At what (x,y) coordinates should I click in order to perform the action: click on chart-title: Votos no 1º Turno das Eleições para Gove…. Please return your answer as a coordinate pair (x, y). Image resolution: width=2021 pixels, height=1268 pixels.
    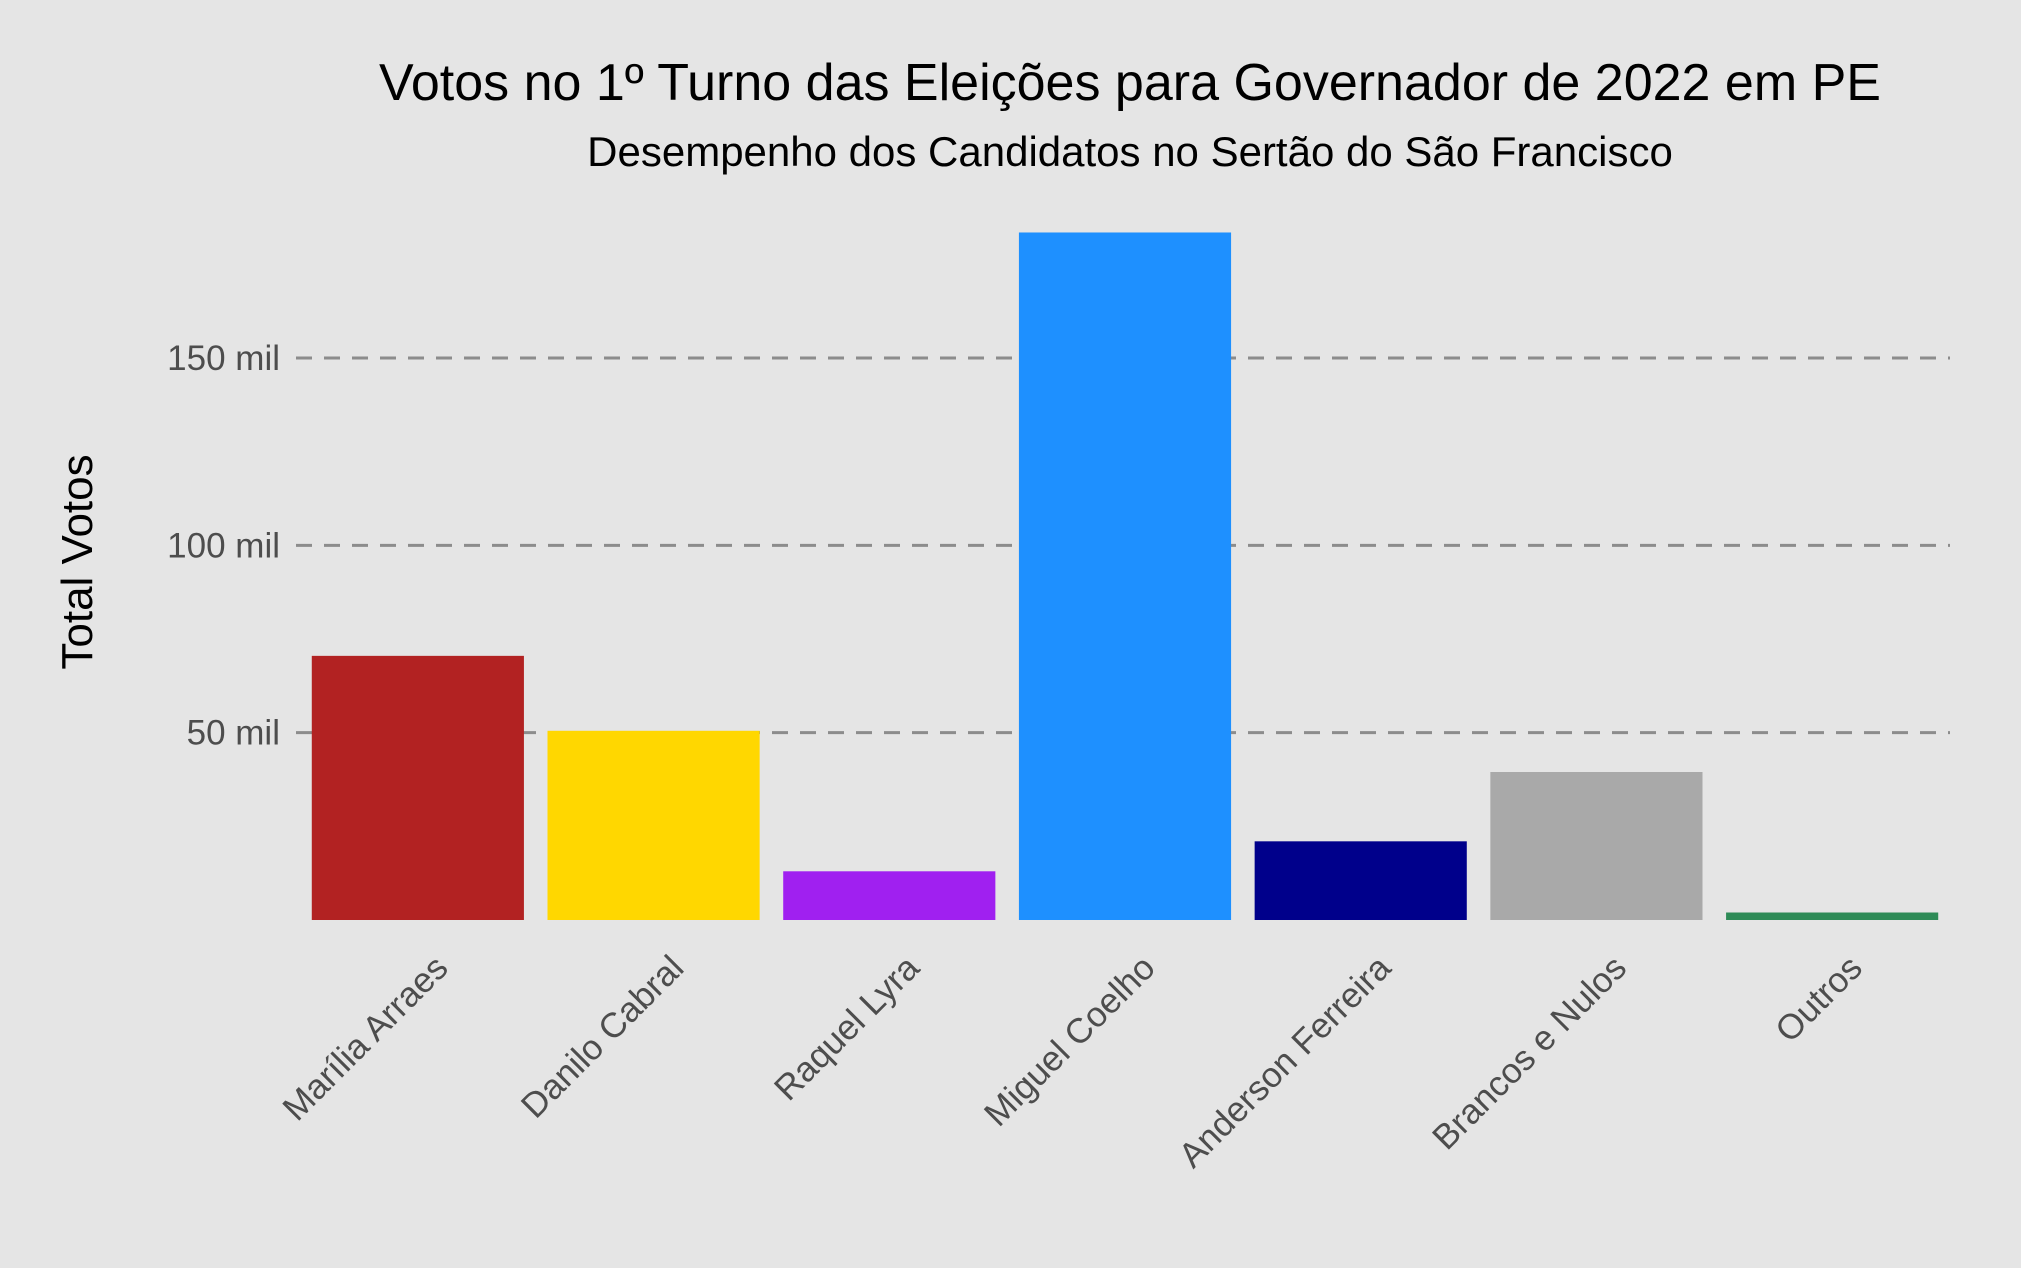
    Looking at the image, I should click on (1130, 83).